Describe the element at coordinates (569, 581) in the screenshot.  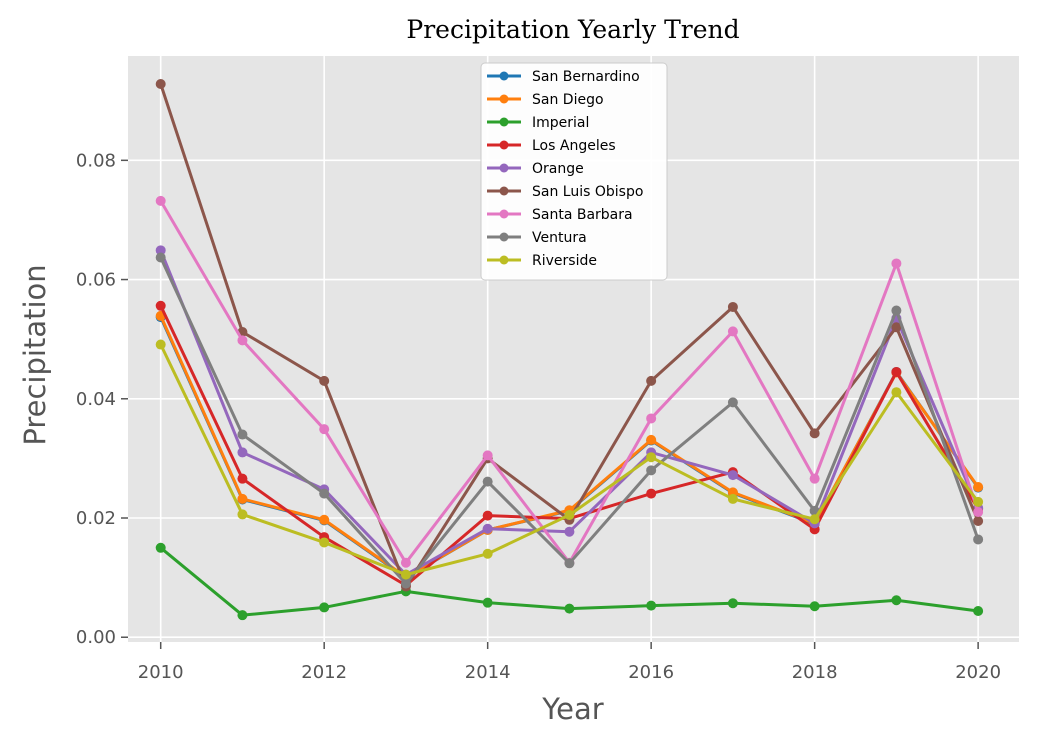
I see `series-imperial` at that location.